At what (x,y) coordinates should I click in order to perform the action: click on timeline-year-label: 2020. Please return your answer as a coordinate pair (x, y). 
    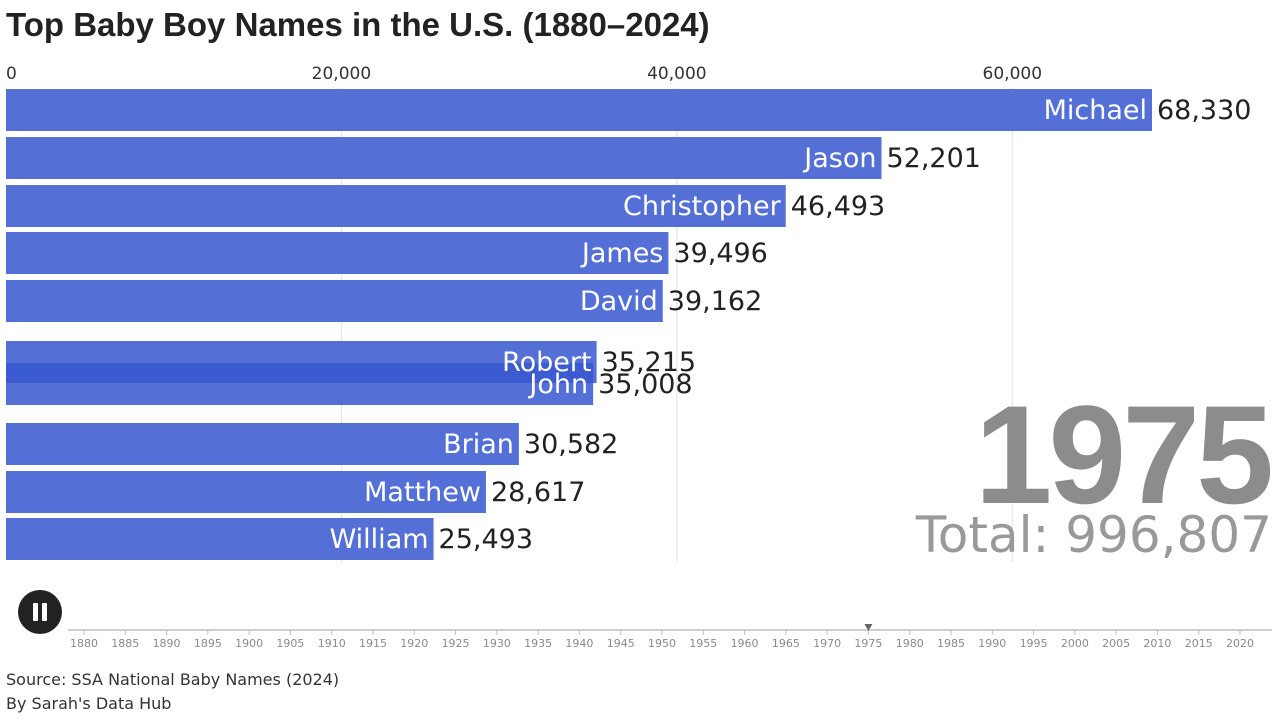
    Looking at the image, I should click on (1240, 643).